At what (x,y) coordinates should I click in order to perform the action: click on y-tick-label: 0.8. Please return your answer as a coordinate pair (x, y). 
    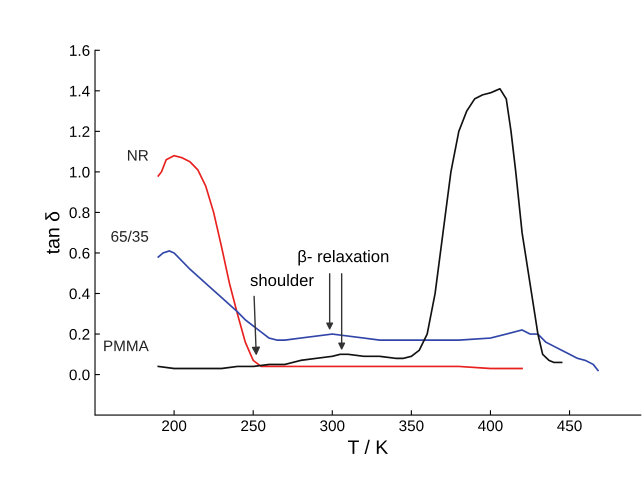
    Looking at the image, I should click on (80, 212).